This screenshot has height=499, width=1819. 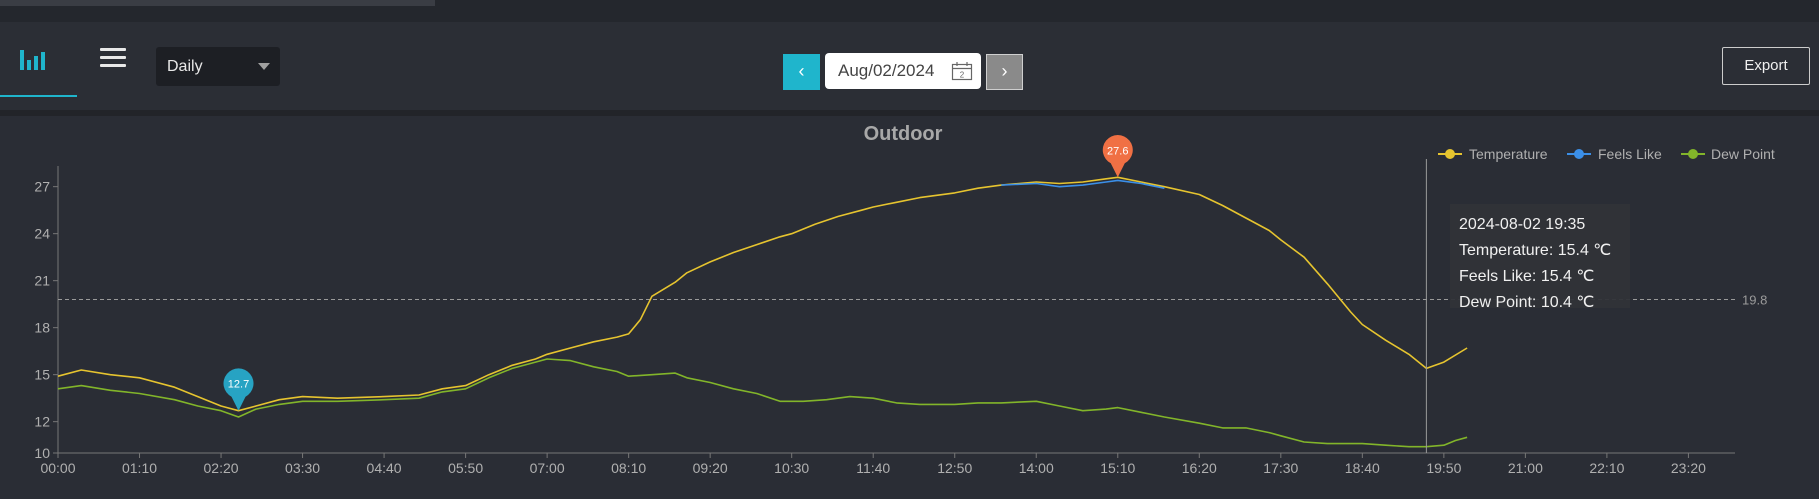 I want to click on x-tick-label: 11:40, so click(x=873, y=468).